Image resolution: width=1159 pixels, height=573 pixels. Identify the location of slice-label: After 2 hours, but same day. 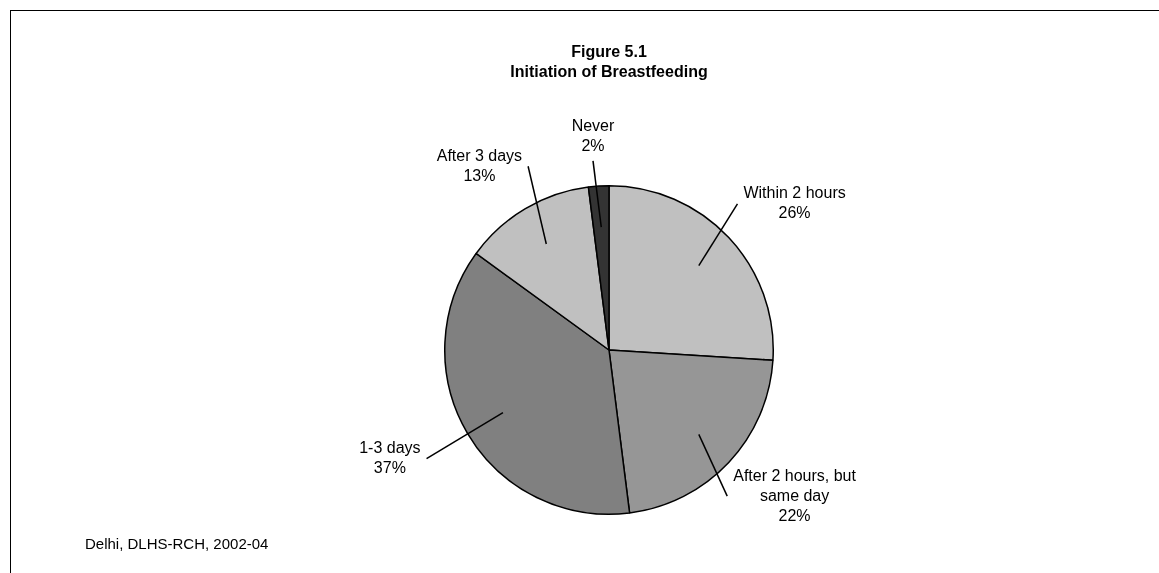
(795, 485).